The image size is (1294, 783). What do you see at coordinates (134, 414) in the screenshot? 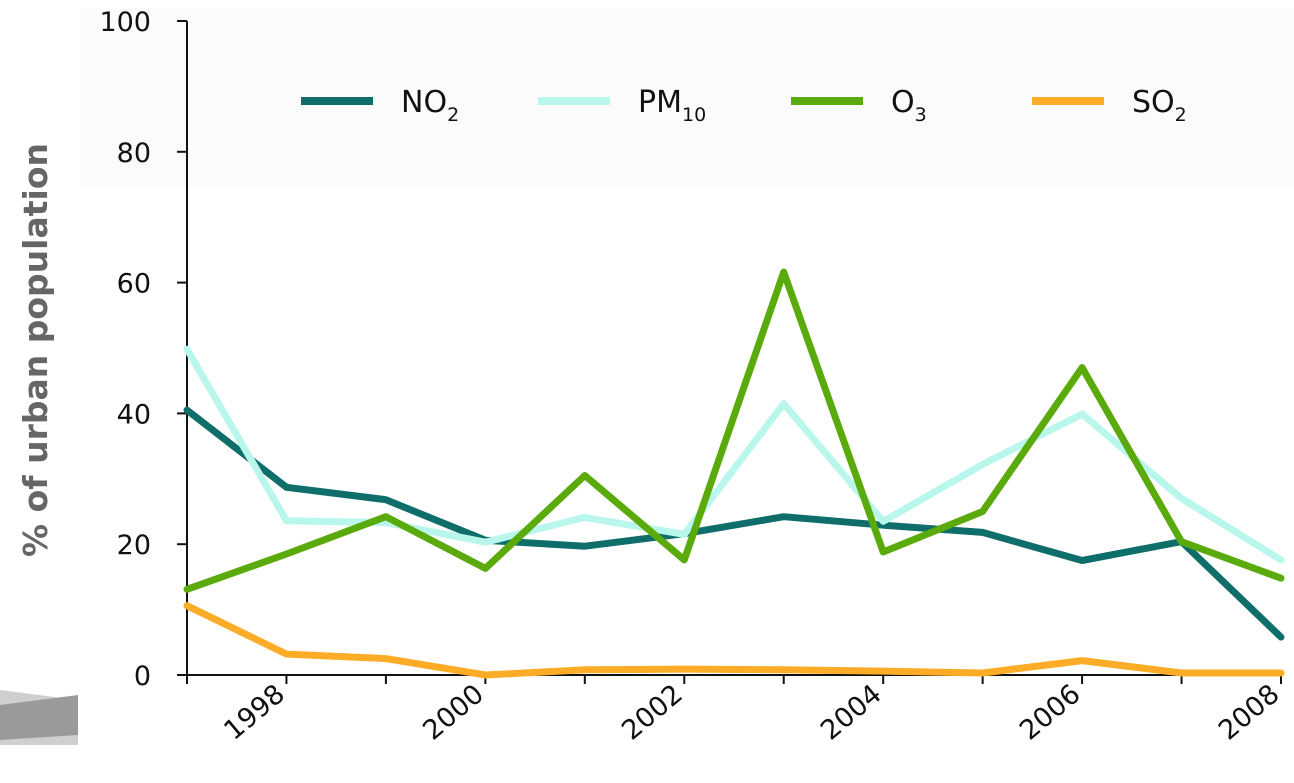
I see `y-tick-label: 40` at bounding box center [134, 414].